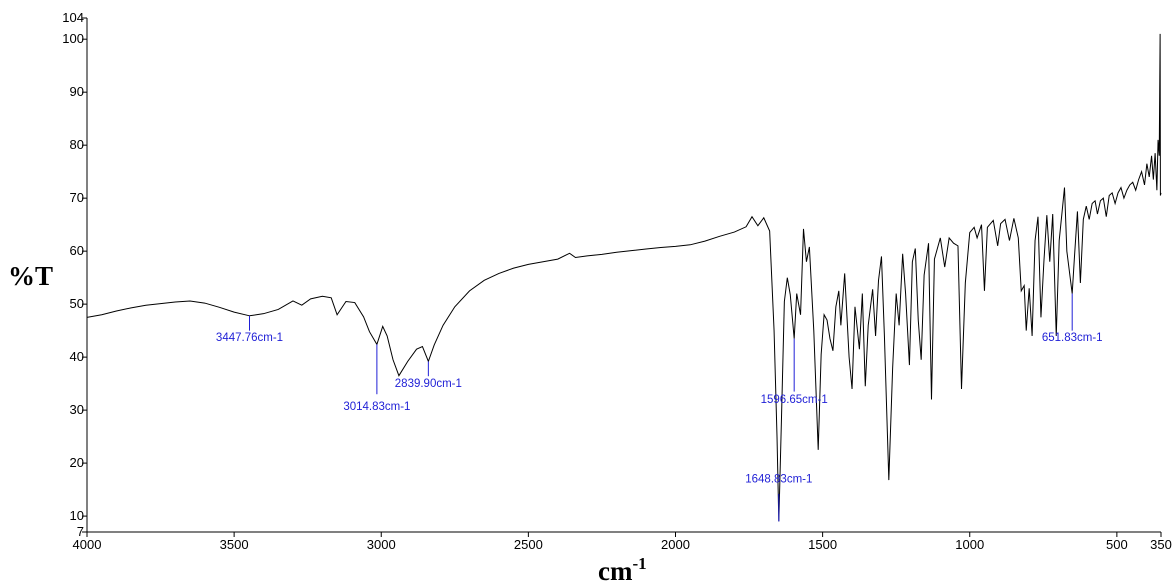 The image size is (1176, 586). What do you see at coordinates (1117, 544) in the screenshot?
I see `x-tick-label: 500` at bounding box center [1117, 544].